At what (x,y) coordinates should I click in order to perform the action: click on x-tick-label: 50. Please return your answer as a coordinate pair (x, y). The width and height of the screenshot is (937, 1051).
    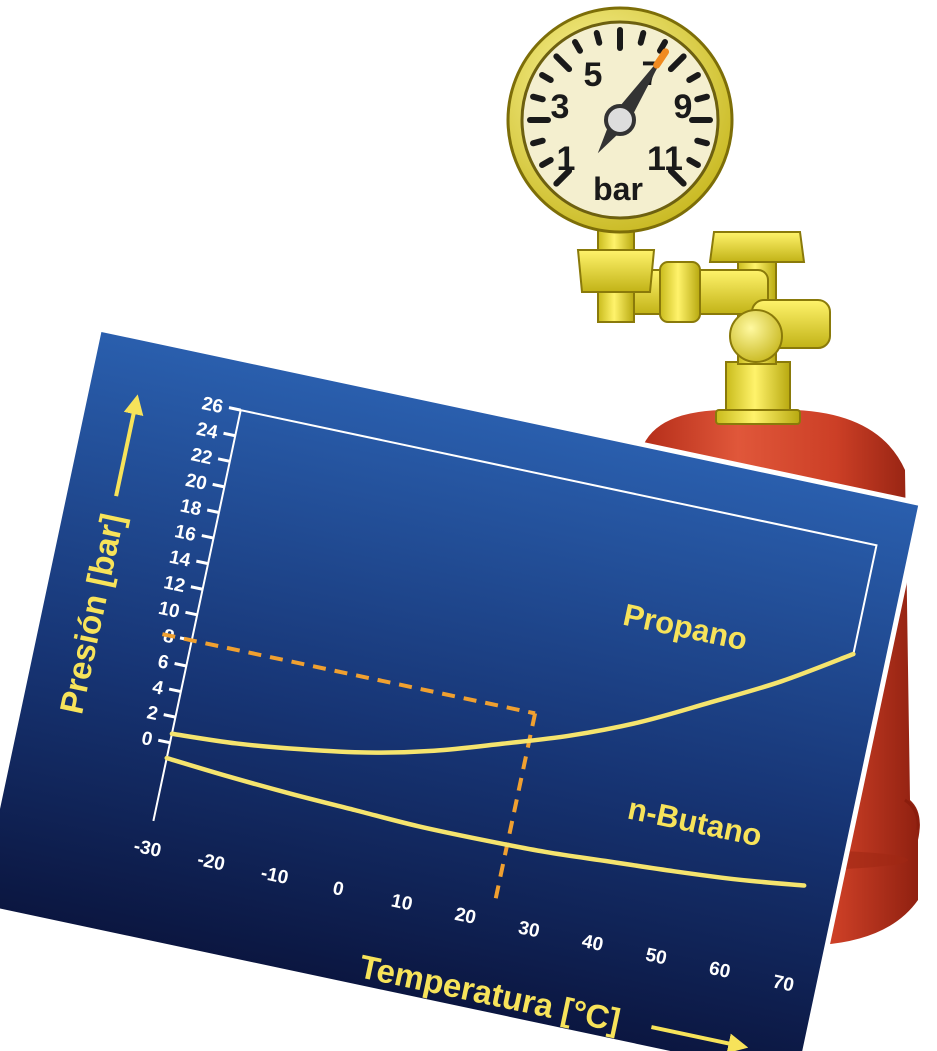
    Looking at the image, I should click on (656, 956).